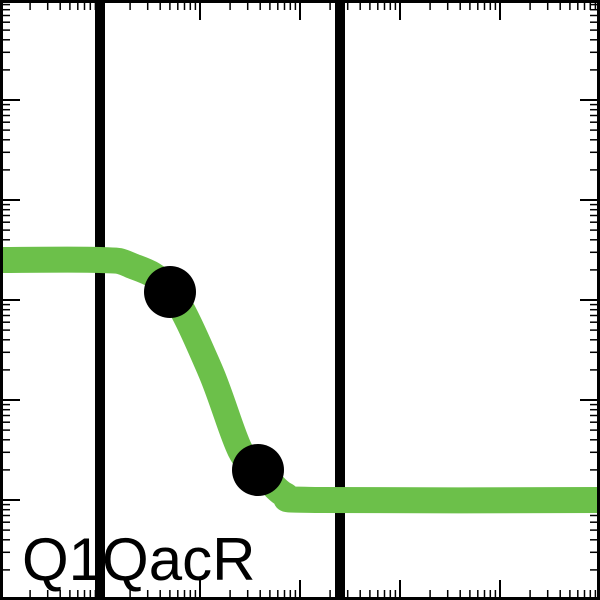 Image resolution: width=600 pixels, height=600 pixels. Describe the element at coordinates (138, 559) in the screenshot. I see `chart-label: Q1QacR` at that location.